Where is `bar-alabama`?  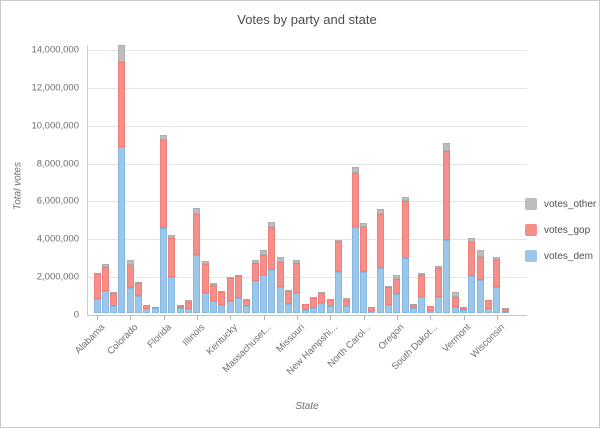 bar-alabama is located at coordinates (97, 292).